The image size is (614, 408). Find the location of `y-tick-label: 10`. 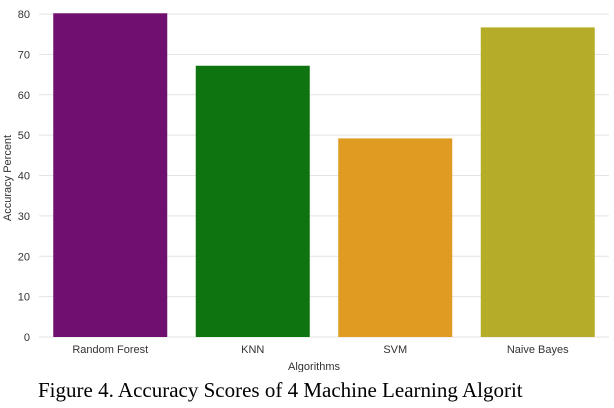

y-tick-label: 10 is located at coordinates (24, 298).